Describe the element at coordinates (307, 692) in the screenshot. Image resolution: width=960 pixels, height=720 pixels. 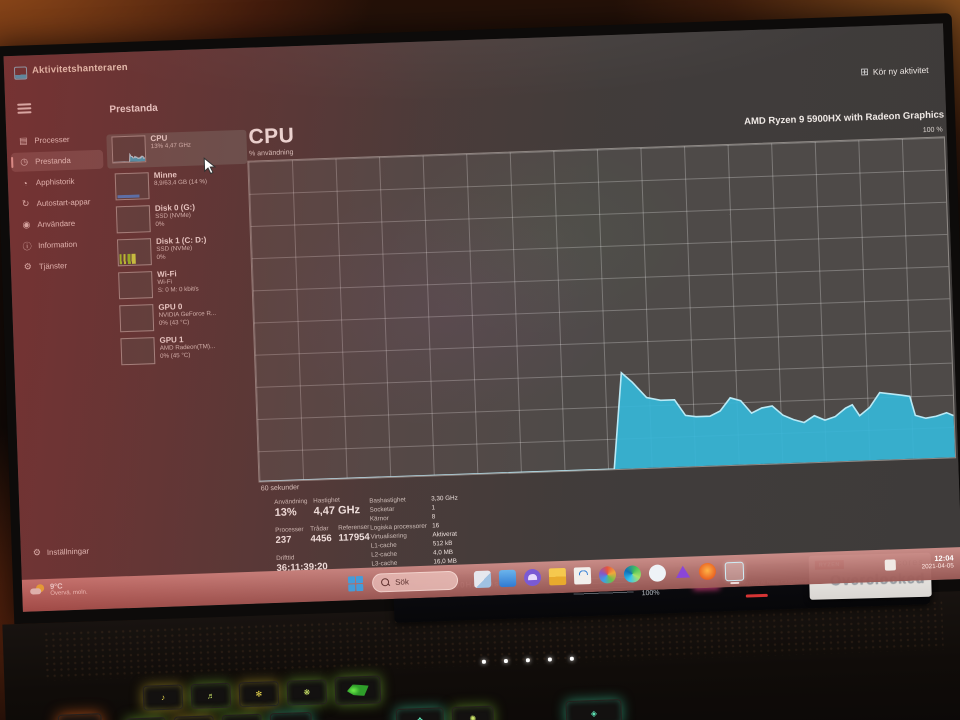
I see `armoury-key: ❋` at that location.